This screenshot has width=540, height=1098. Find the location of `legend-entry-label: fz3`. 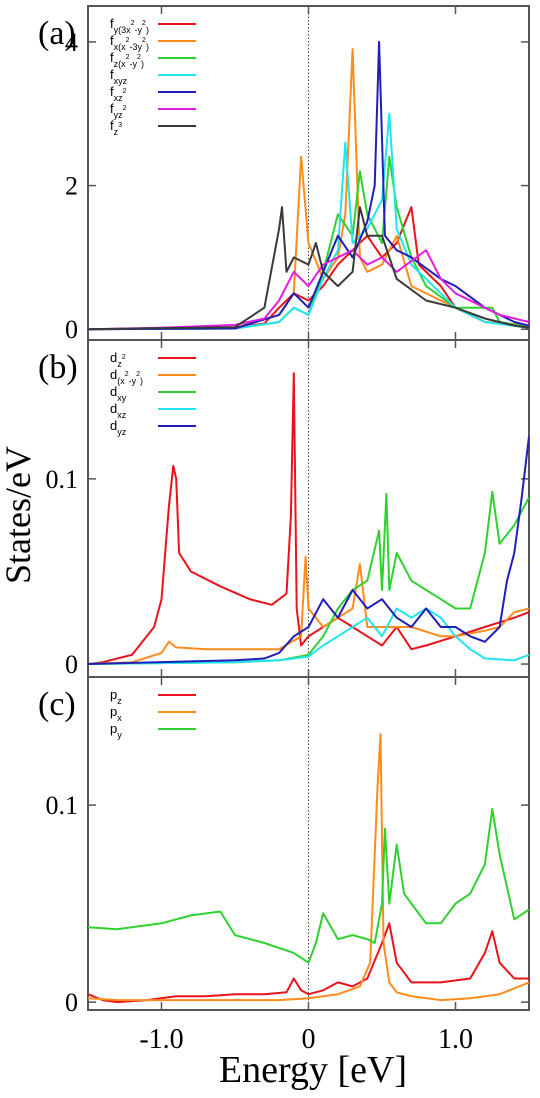

legend-entry-label: fz3 is located at coordinates (116, 127).